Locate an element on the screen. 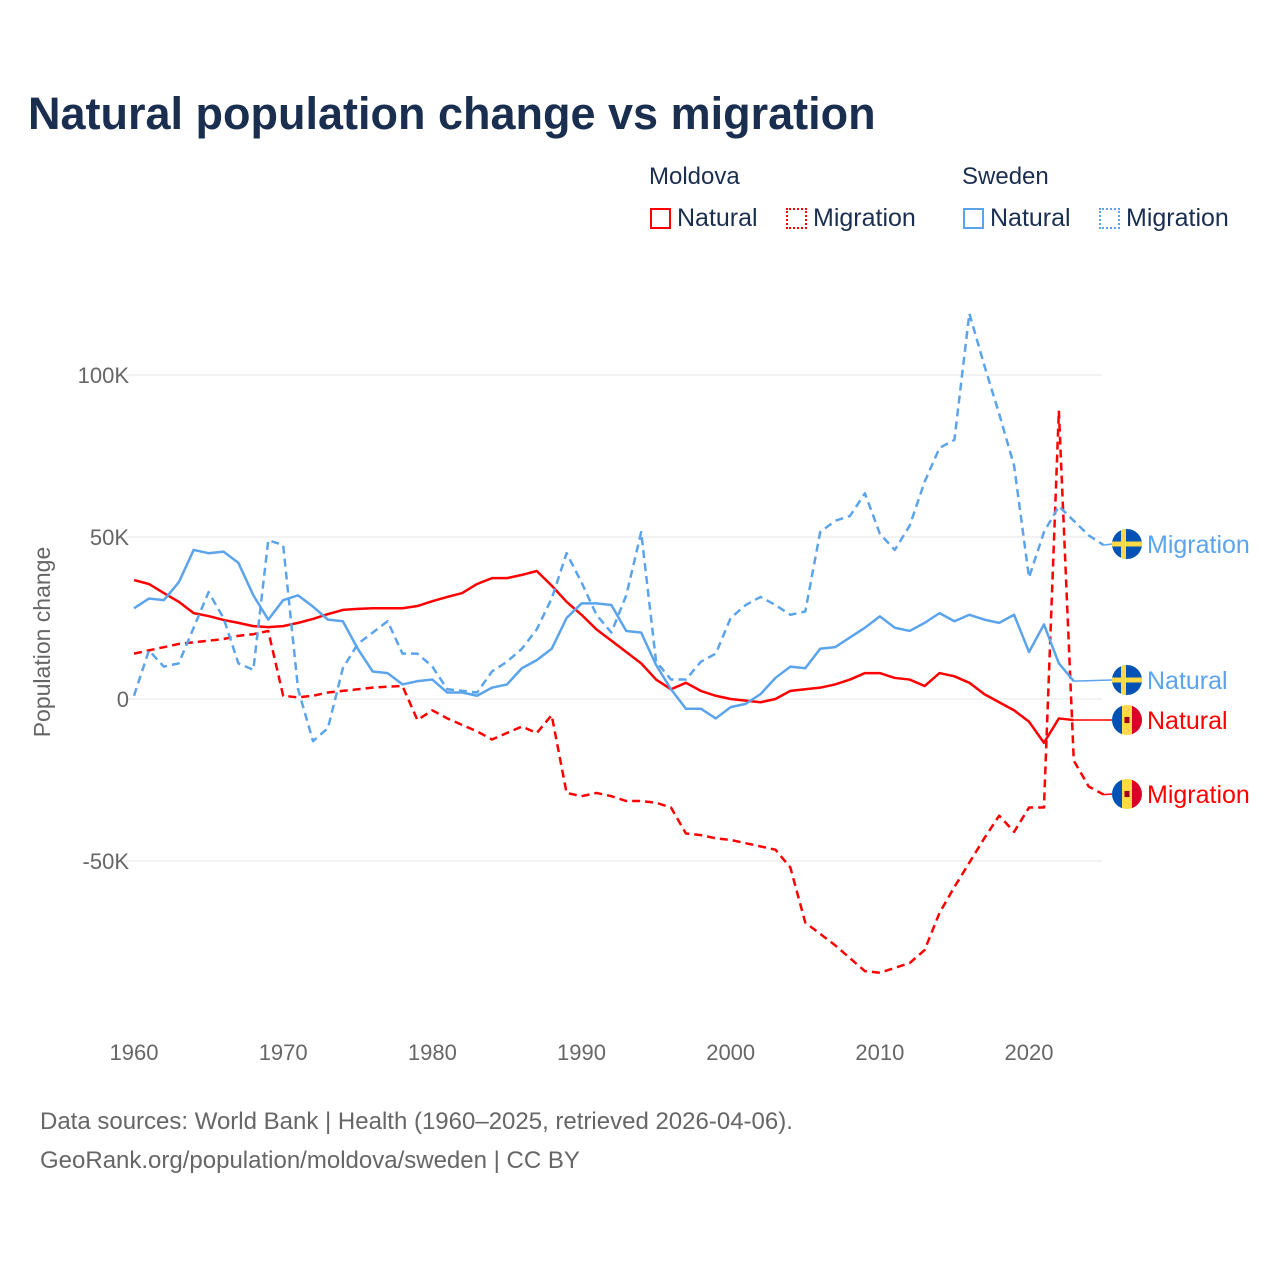  x-tick-label: 1970 is located at coordinates (283, 1052).